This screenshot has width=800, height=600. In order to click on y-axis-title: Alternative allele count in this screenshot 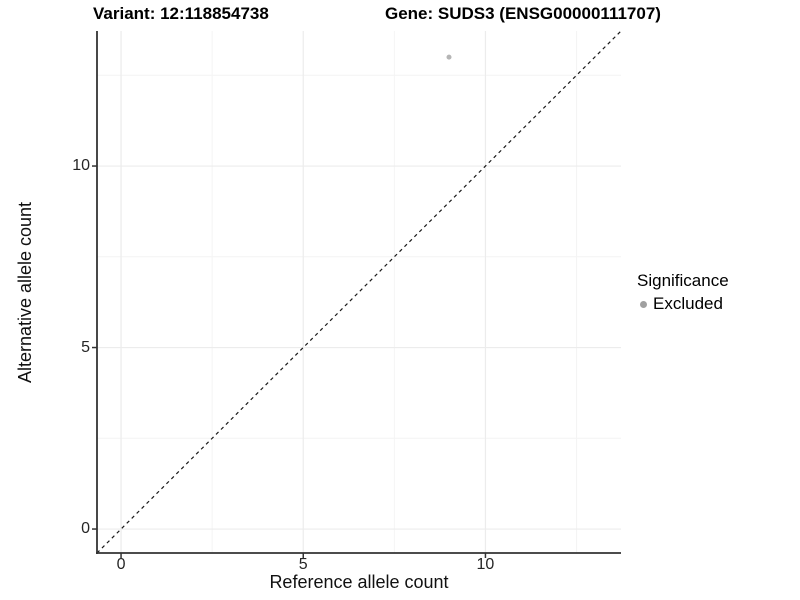, I will do `click(26, 292)`.